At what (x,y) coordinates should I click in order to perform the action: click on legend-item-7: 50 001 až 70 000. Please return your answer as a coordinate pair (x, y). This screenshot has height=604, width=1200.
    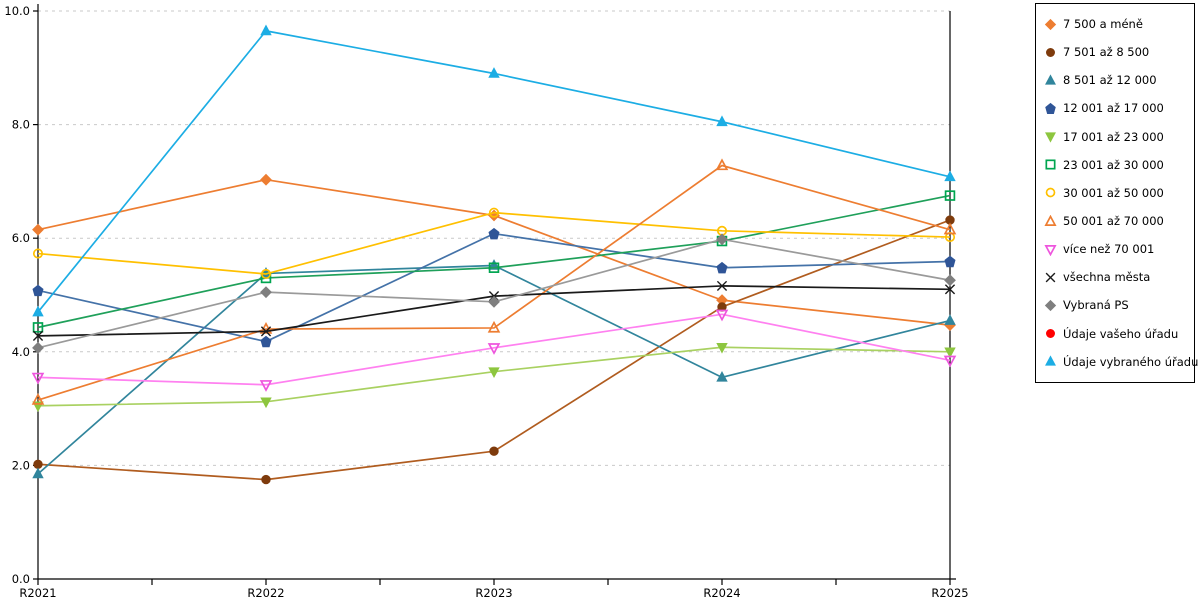
    Looking at the image, I should click on (1119, 221).